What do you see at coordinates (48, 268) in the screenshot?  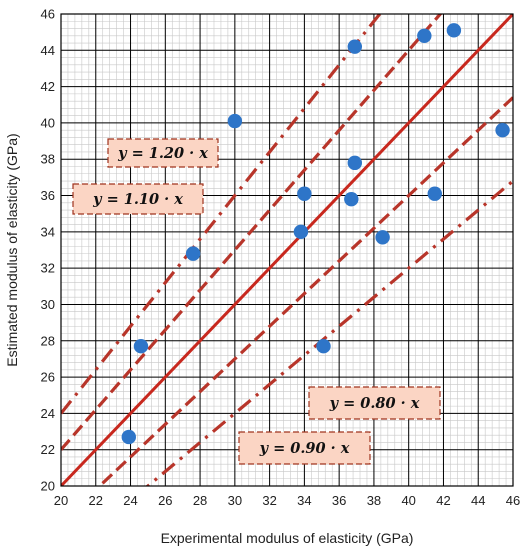 I see `y-tick-label: 32` at bounding box center [48, 268].